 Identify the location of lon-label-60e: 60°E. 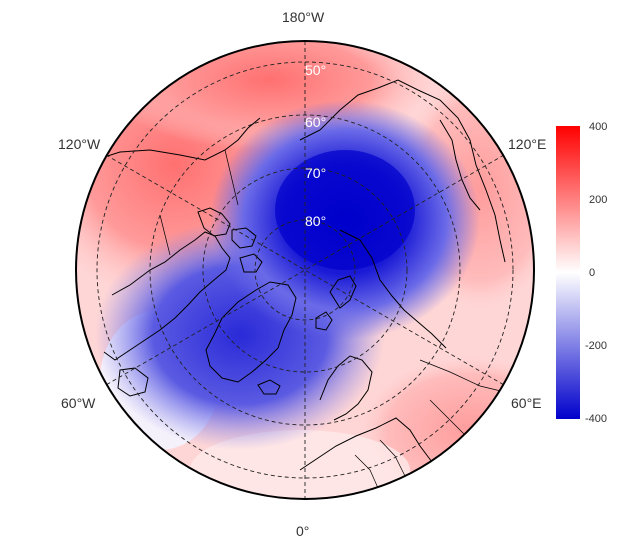
(526, 403).